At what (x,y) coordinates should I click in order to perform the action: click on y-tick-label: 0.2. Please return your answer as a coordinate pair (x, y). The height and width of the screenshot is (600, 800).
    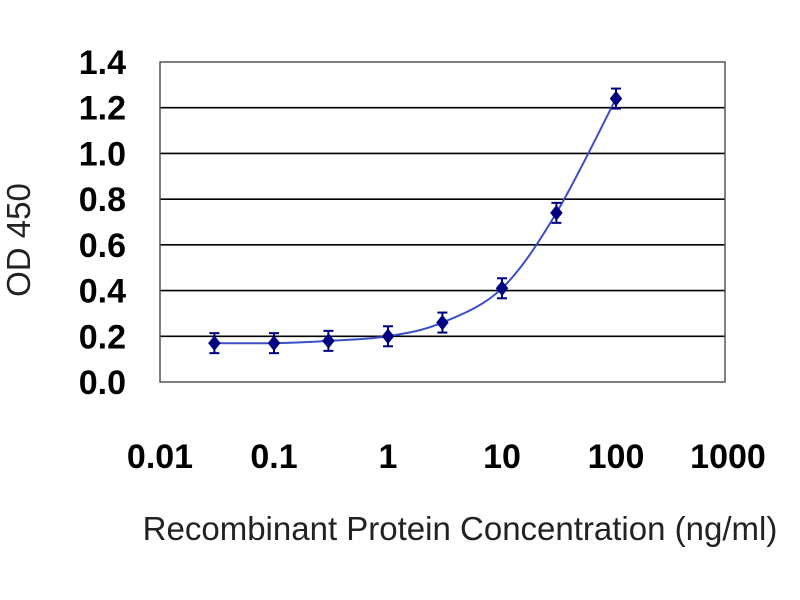
    Looking at the image, I should click on (102, 337).